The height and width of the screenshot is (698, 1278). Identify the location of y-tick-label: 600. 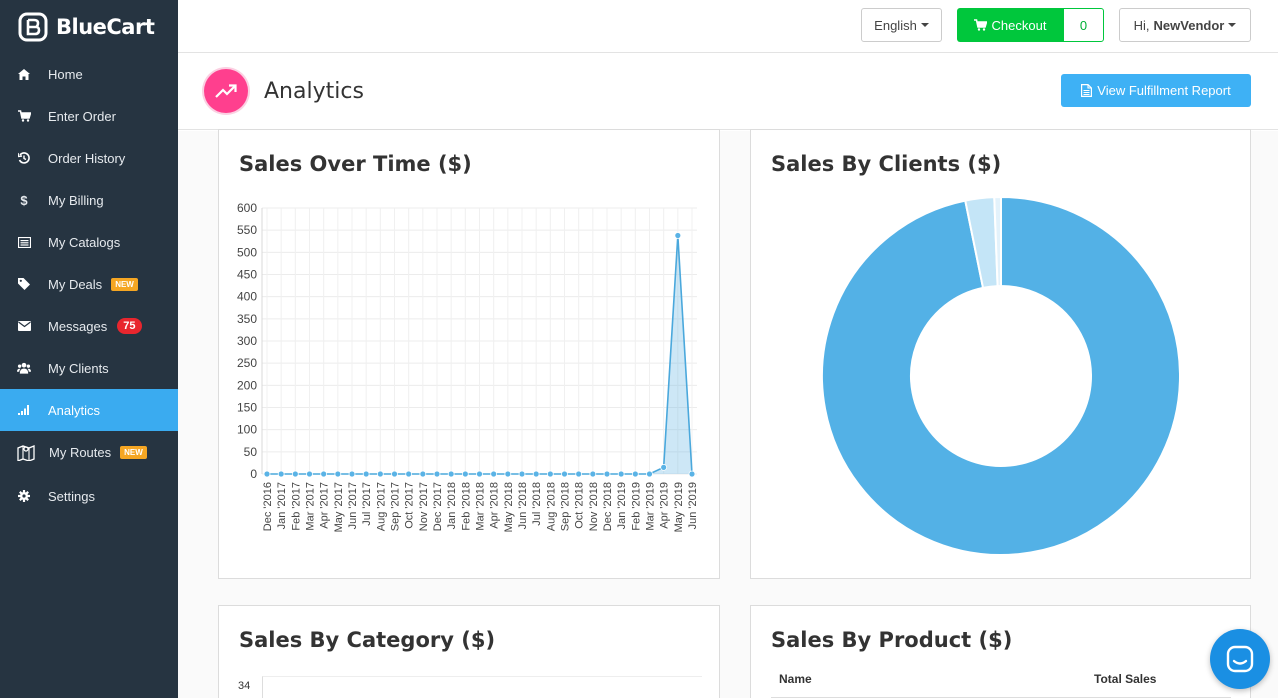
(247, 208).